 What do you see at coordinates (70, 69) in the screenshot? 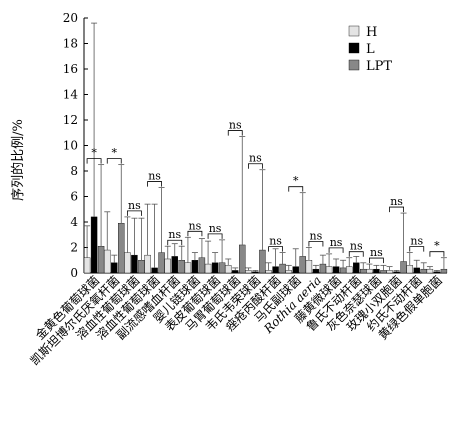
I see `y-tick-label: 16` at bounding box center [70, 69].